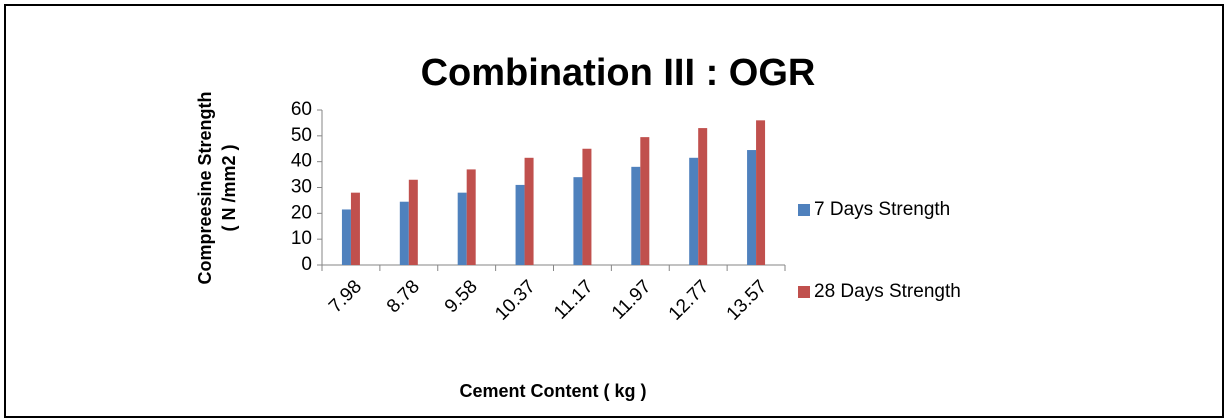  Describe the element at coordinates (301, 212) in the screenshot. I see `y-tick-label: 20` at that location.